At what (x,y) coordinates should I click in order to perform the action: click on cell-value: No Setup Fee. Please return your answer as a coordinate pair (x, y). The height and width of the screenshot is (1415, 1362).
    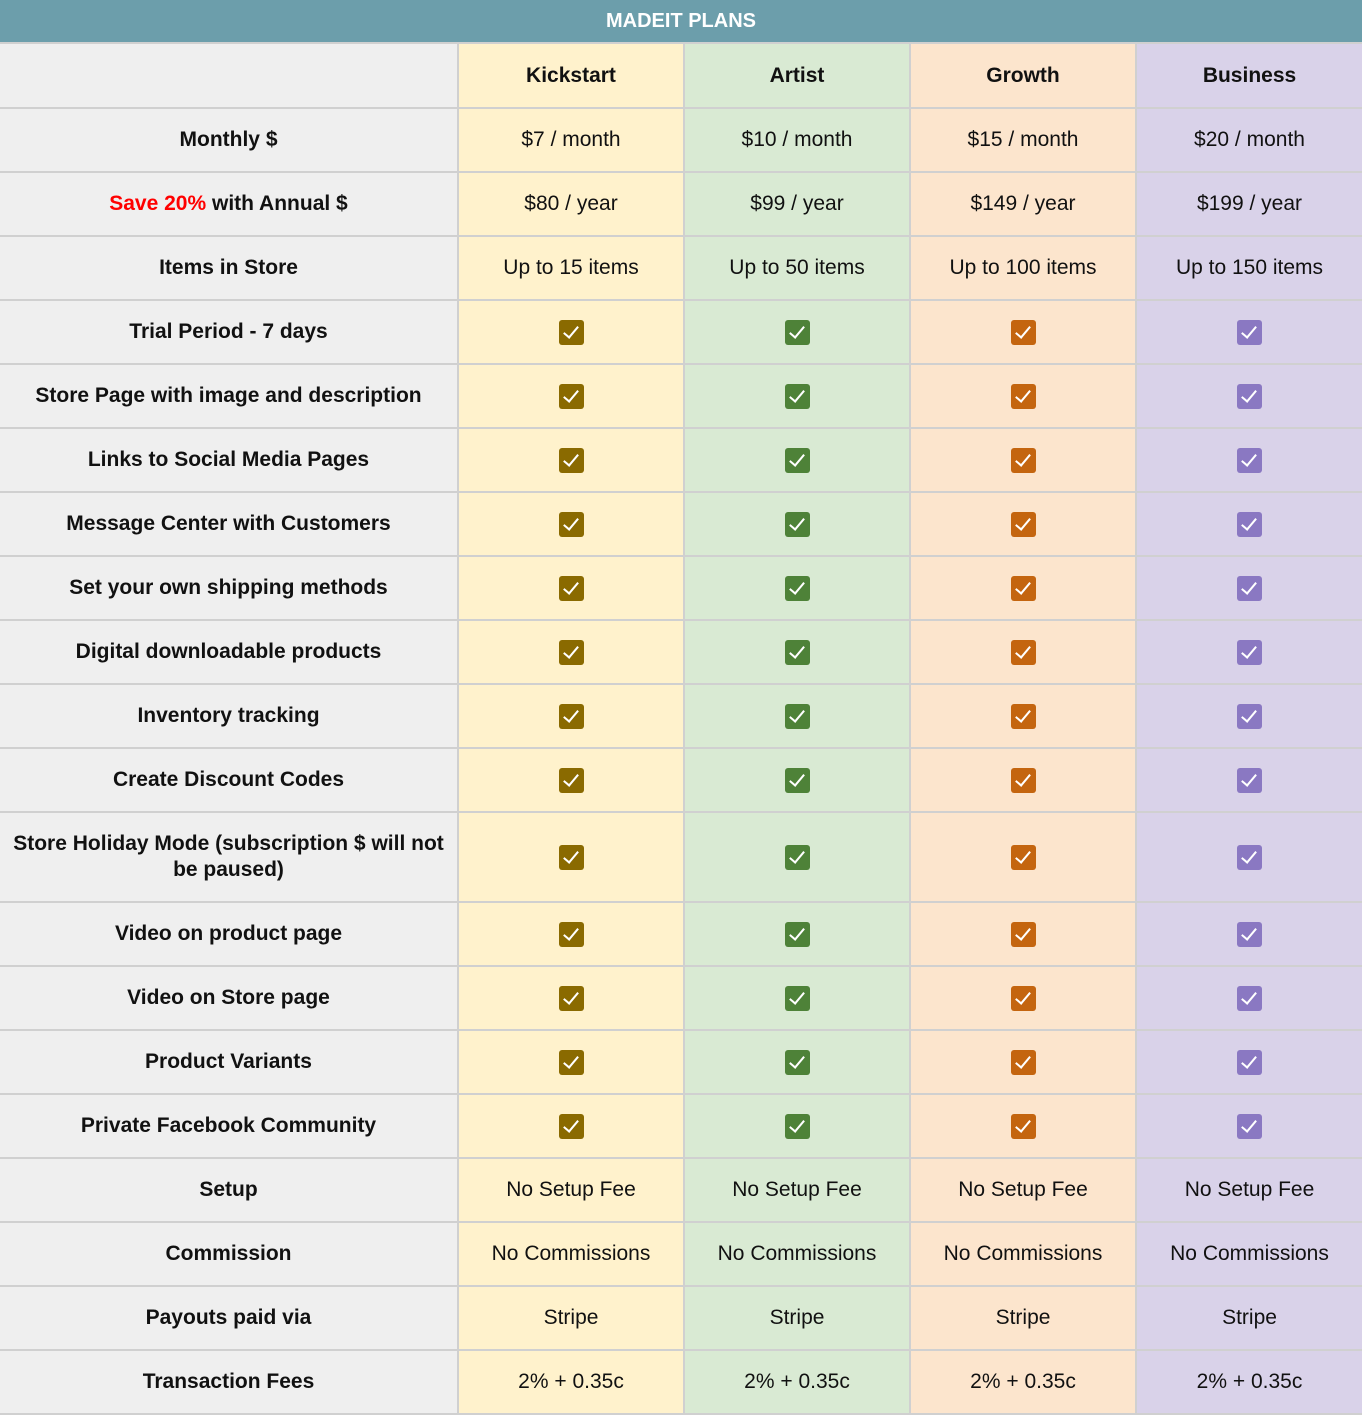
    Looking at the image, I should click on (571, 1189).